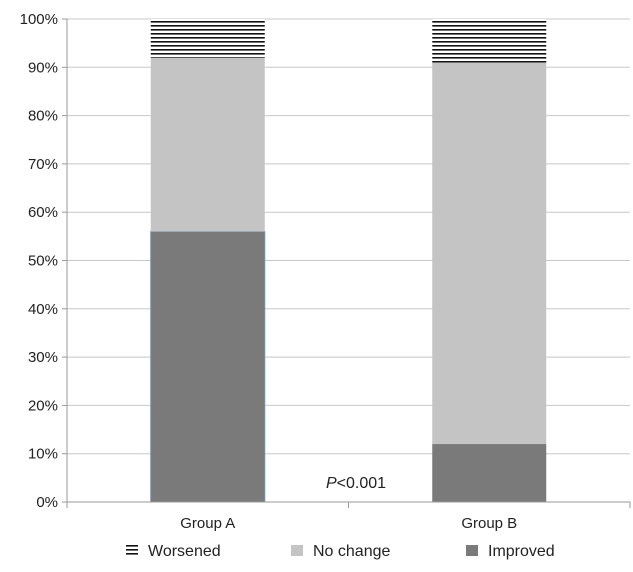 This screenshot has width=633, height=572. Describe the element at coordinates (297, 550) in the screenshot. I see `legend-swatch-no-change` at that location.